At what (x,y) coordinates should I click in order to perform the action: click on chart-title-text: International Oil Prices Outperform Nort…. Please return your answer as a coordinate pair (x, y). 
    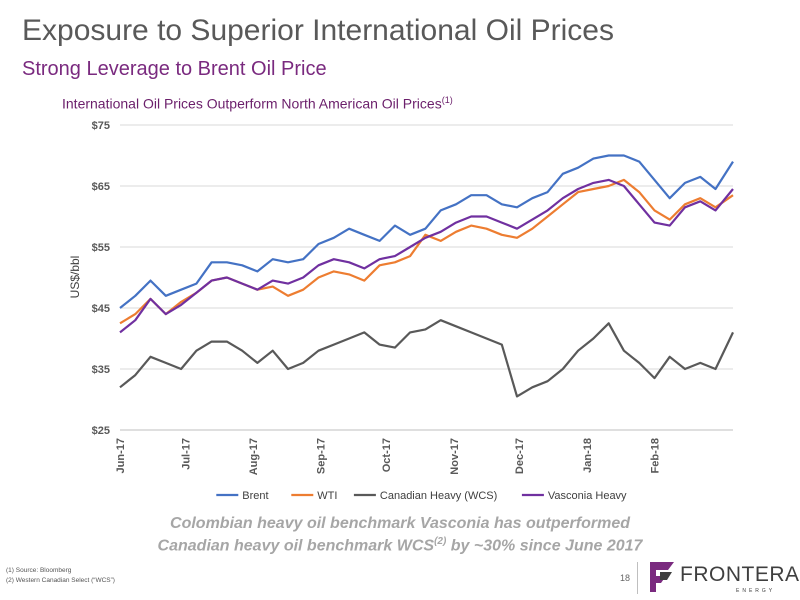
    Looking at the image, I should click on (252, 103).